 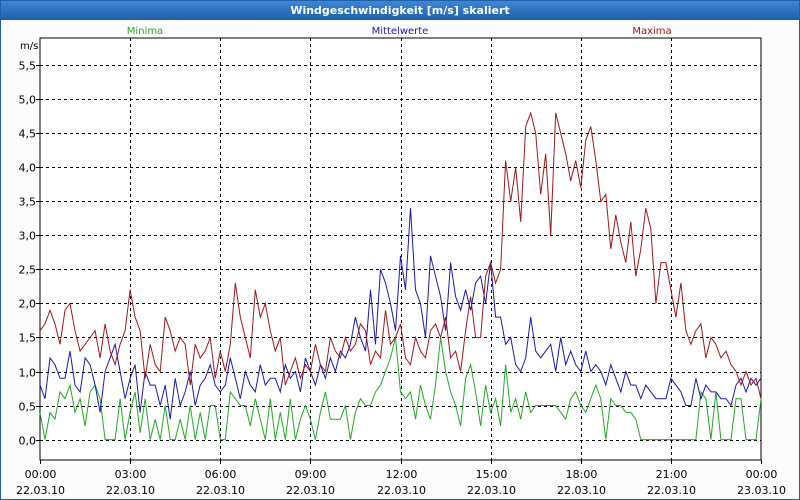 What do you see at coordinates (28, 338) in the screenshot?
I see `y-tick-label: 1,5` at bounding box center [28, 338].